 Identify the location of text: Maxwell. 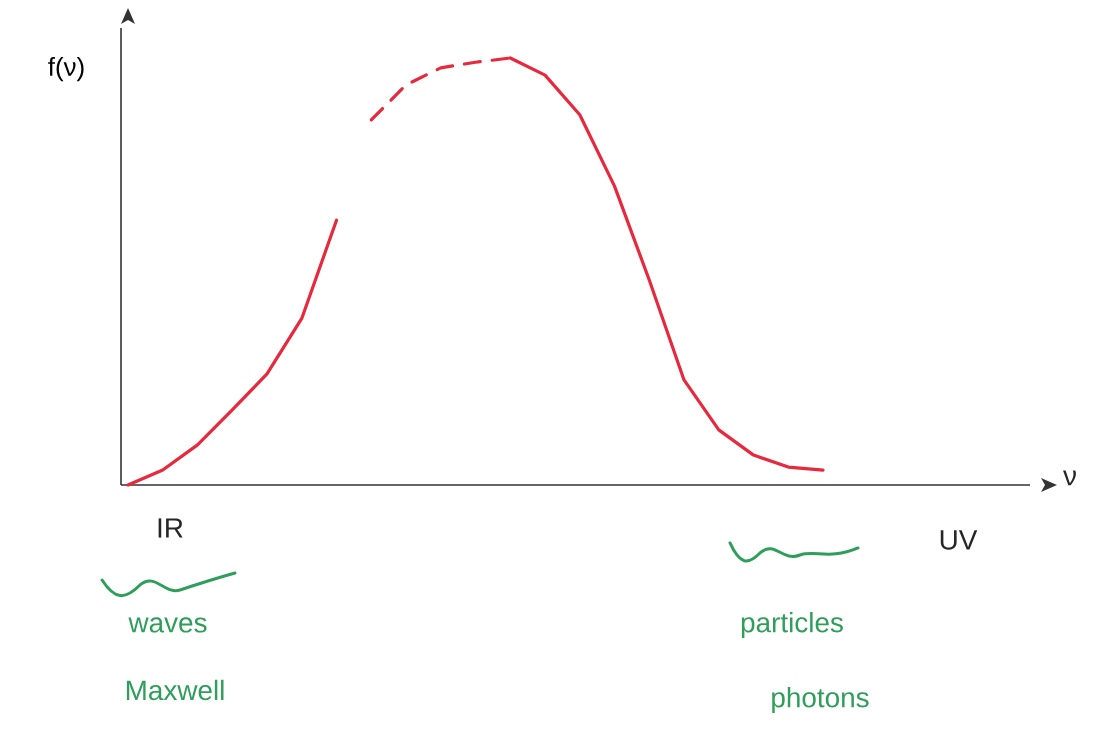
(175, 690).